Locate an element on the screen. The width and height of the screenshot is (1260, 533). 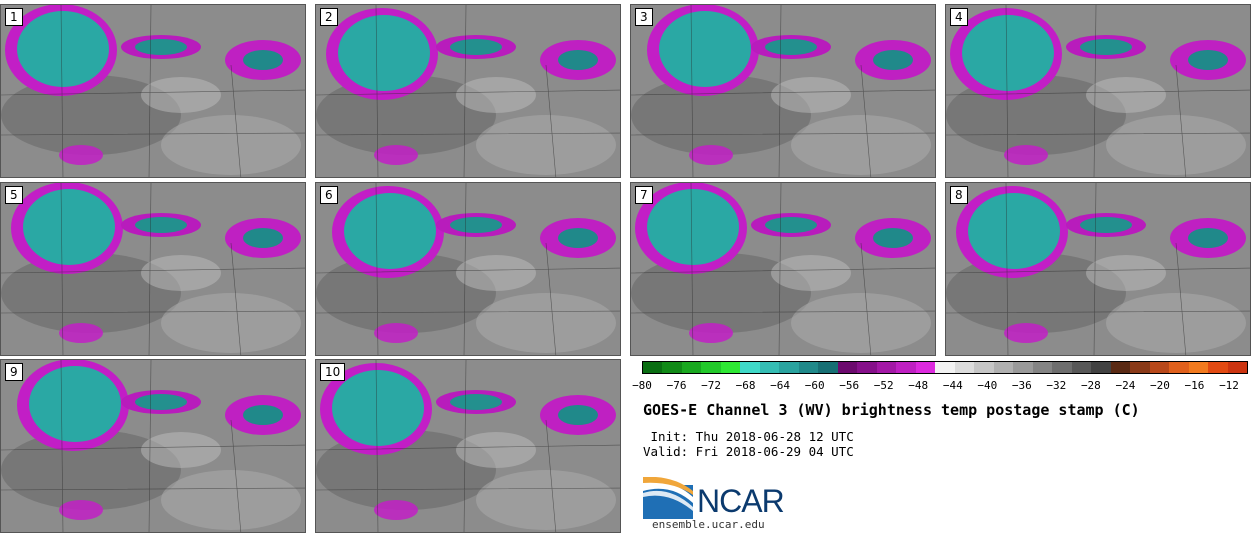
valid-time: Valid: Fri 2018-06-29 04 UTC is located at coordinates (748, 451).